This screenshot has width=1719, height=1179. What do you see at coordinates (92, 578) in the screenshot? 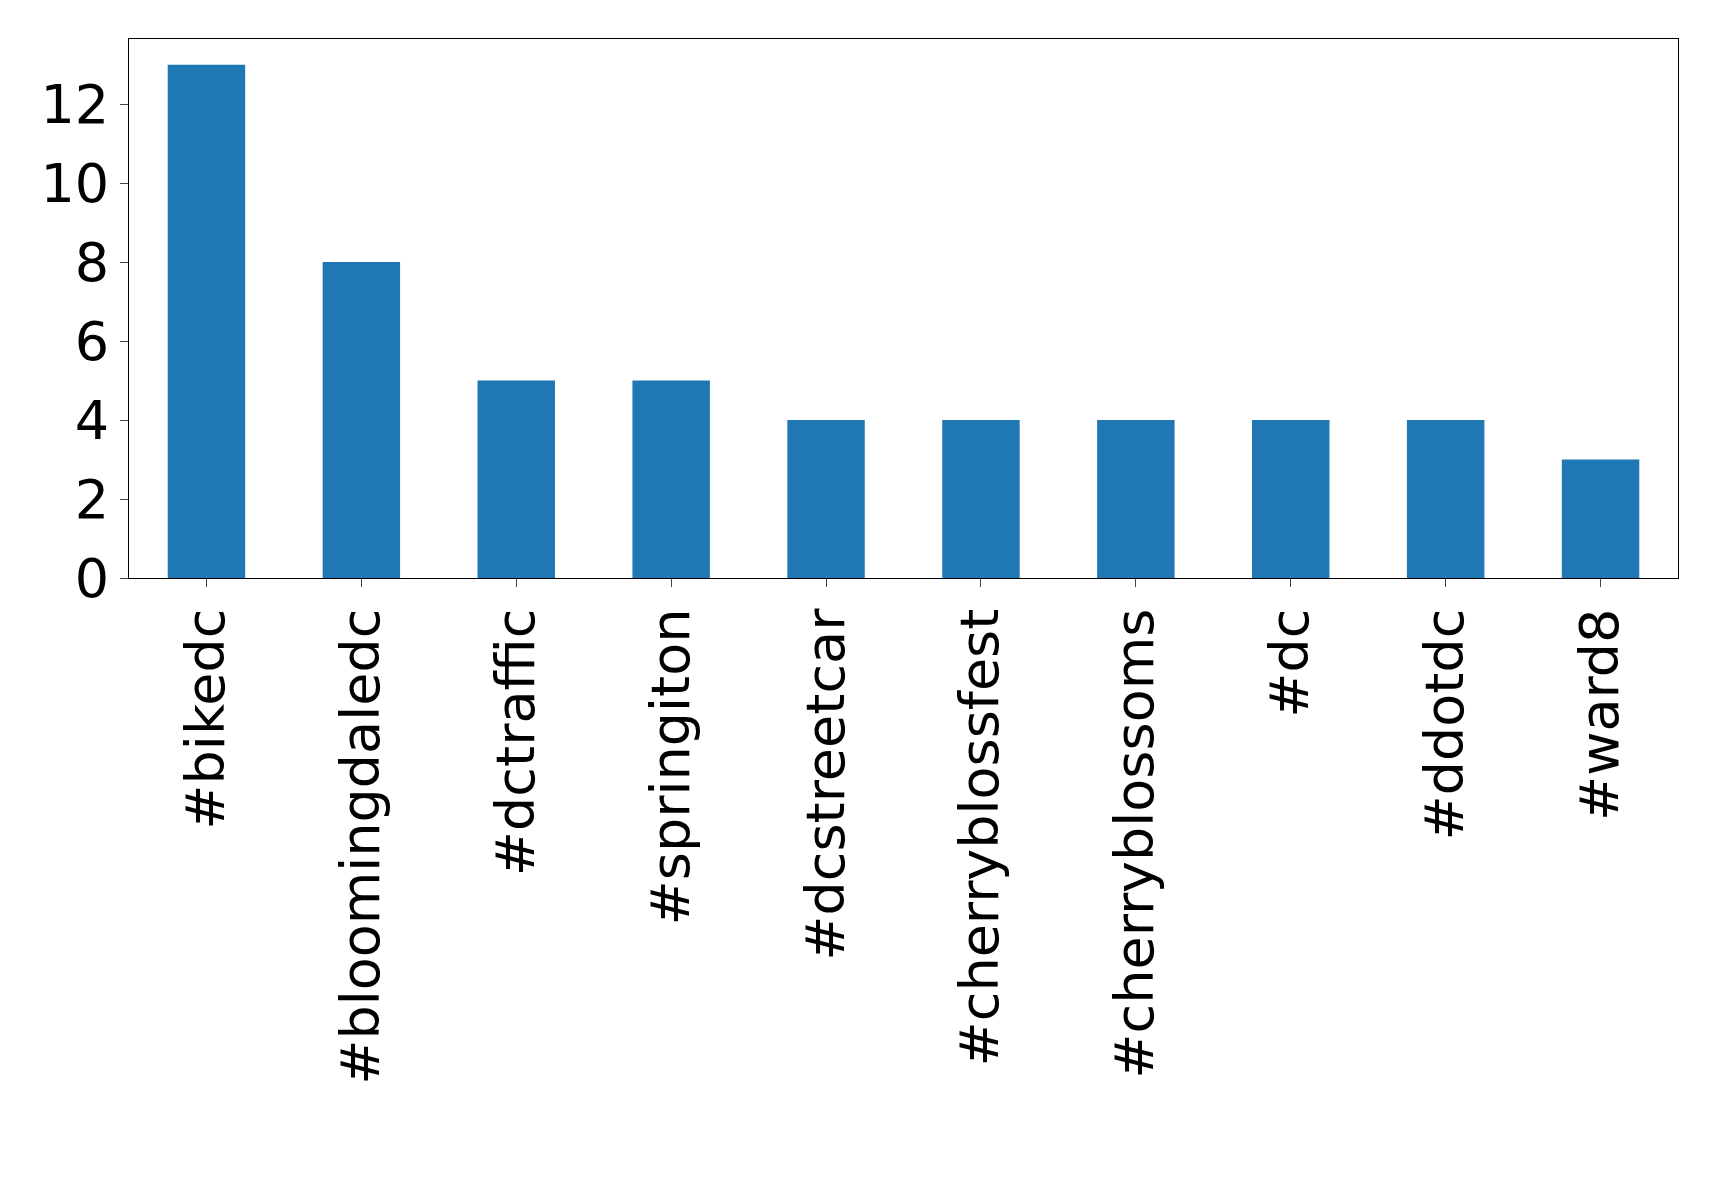
I see `y-tick-label: 0` at bounding box center [92, 578].